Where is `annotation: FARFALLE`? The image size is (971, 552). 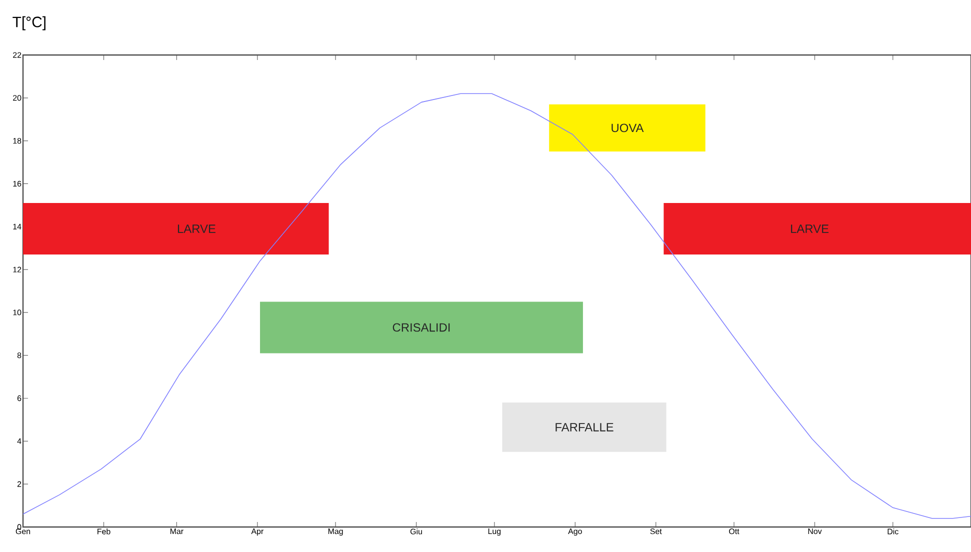
annotation: FARFALLE is located at coordinates (585, 427).